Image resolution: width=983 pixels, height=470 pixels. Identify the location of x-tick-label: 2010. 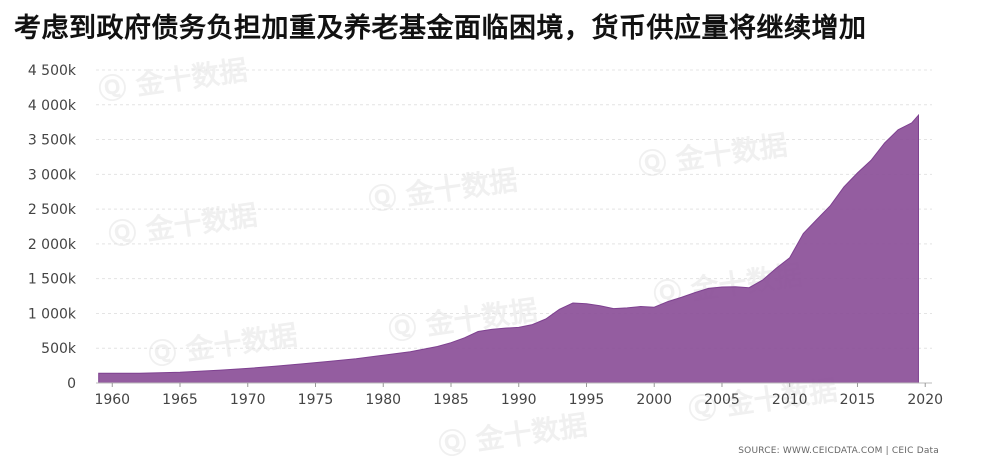
(790, 400).